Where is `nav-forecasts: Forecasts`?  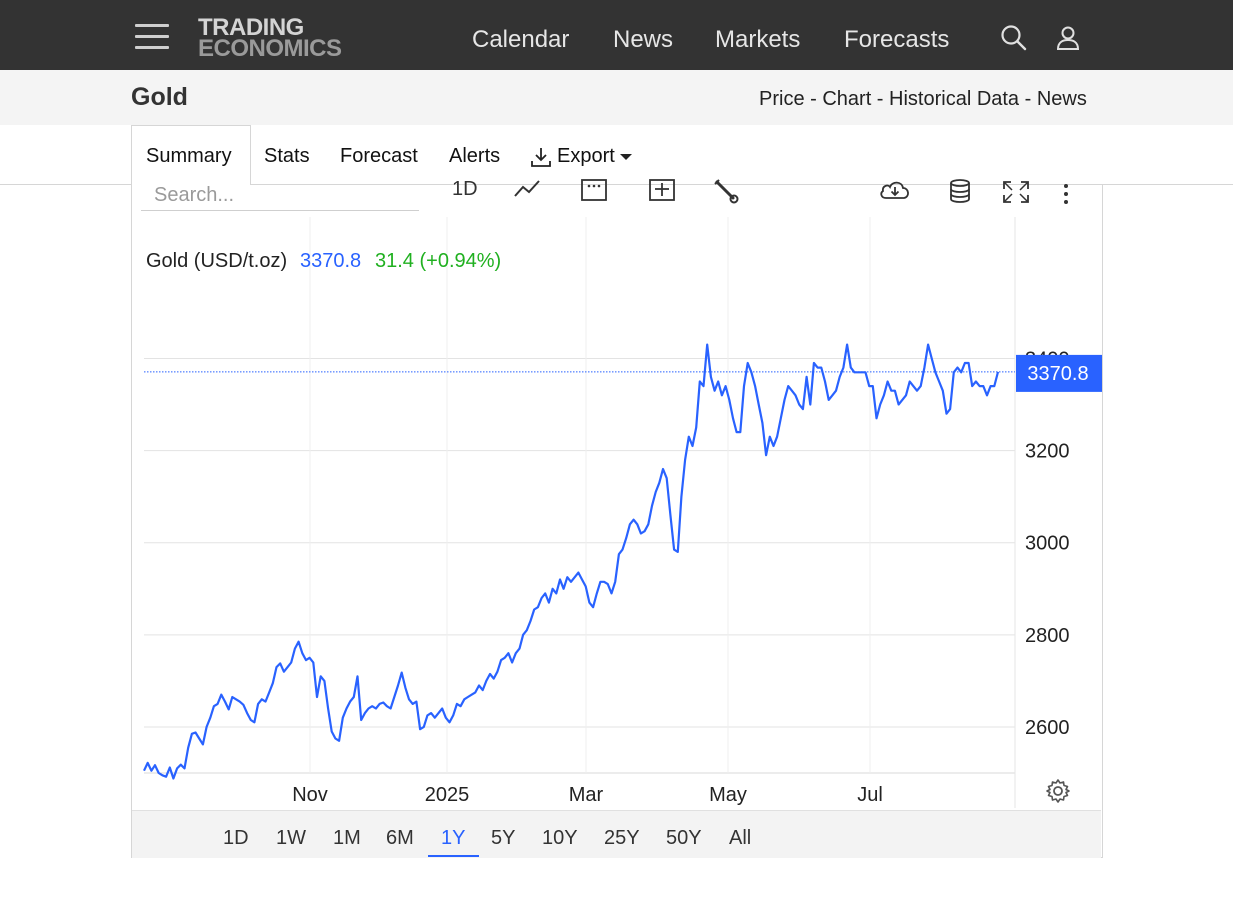 nav-forecasts: Forecasts is located at coordinates (897, 39).